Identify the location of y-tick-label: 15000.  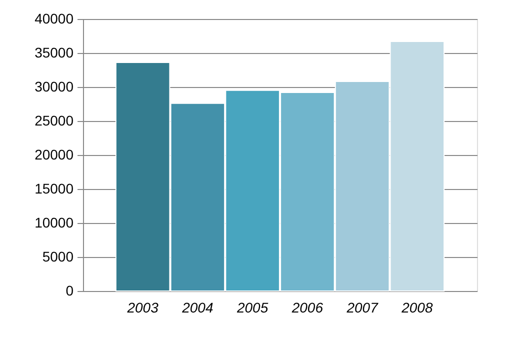
(54, 188).